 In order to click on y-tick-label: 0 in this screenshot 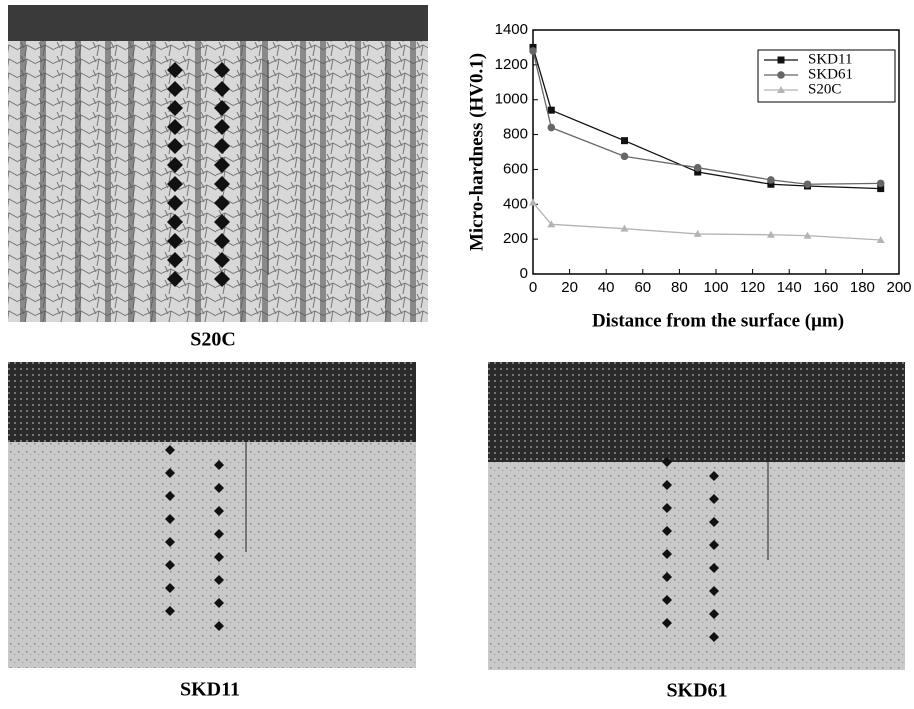, I will do `click(524, 273)`.